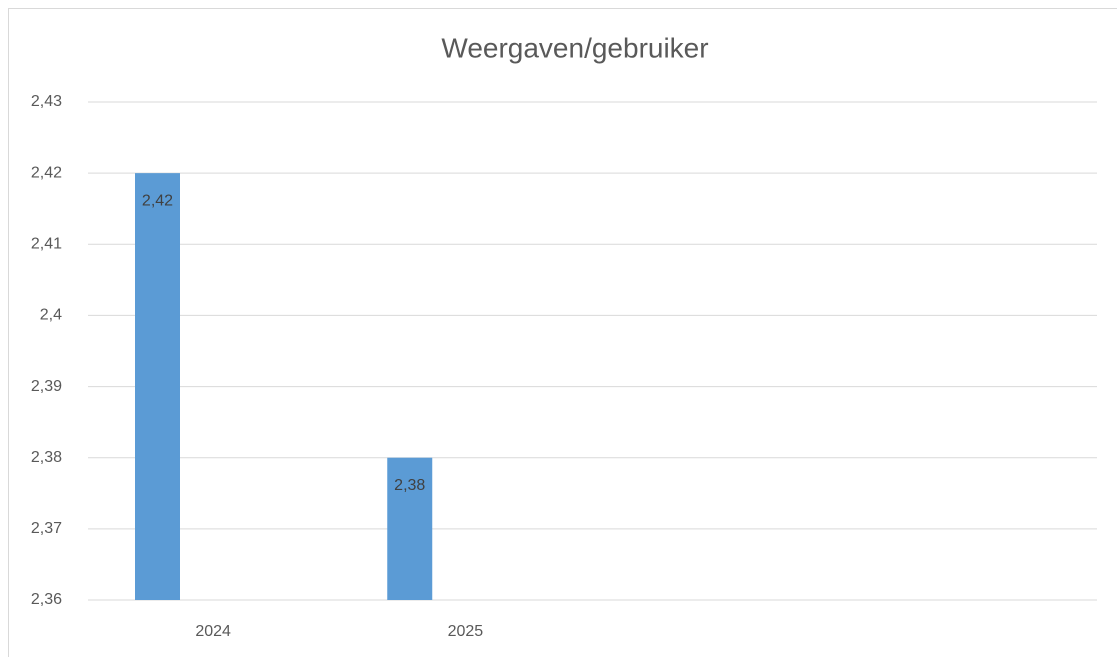  I want to click on y-tick-label: 2,42, so click(46, 172).